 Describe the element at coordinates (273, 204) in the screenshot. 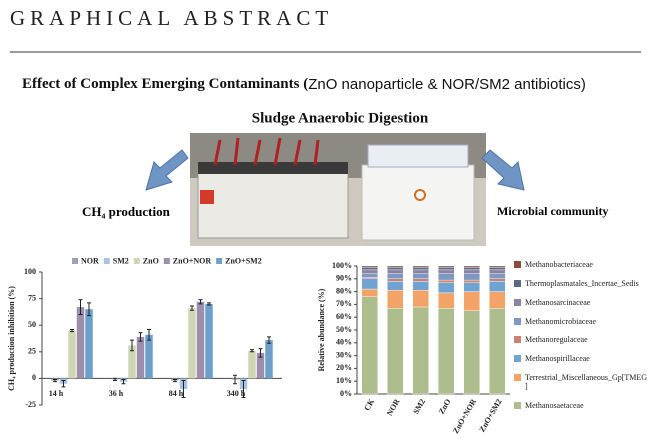

I see `water-bath` at that location.